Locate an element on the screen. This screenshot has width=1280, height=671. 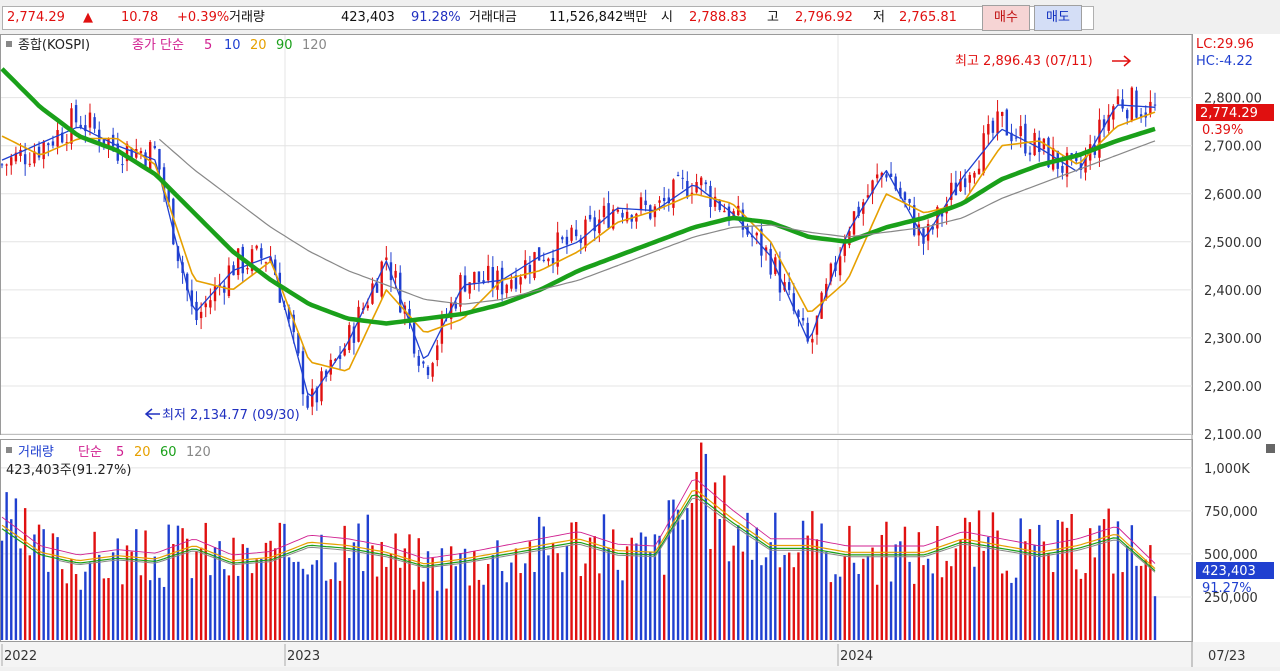
volume-legend-ma20: 20 is located at coordinates (142, 452).